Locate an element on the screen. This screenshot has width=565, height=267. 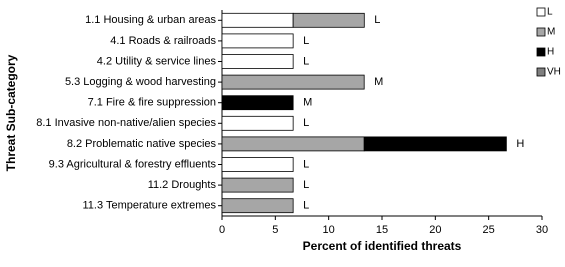
y-tick-label: 5.3 Logging & wood harvesting is located at coordinates (140, 82).